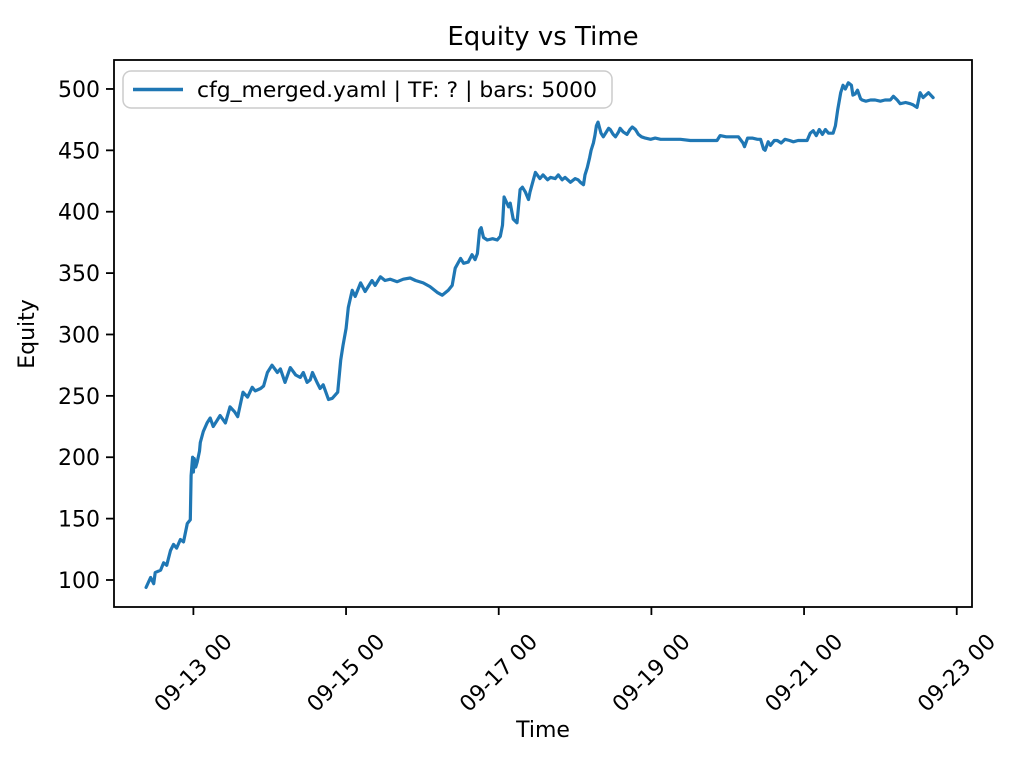 The width and height of the screenshot is (1024, 768). I want to click on y-tick-label: 350, so click(79, 274).